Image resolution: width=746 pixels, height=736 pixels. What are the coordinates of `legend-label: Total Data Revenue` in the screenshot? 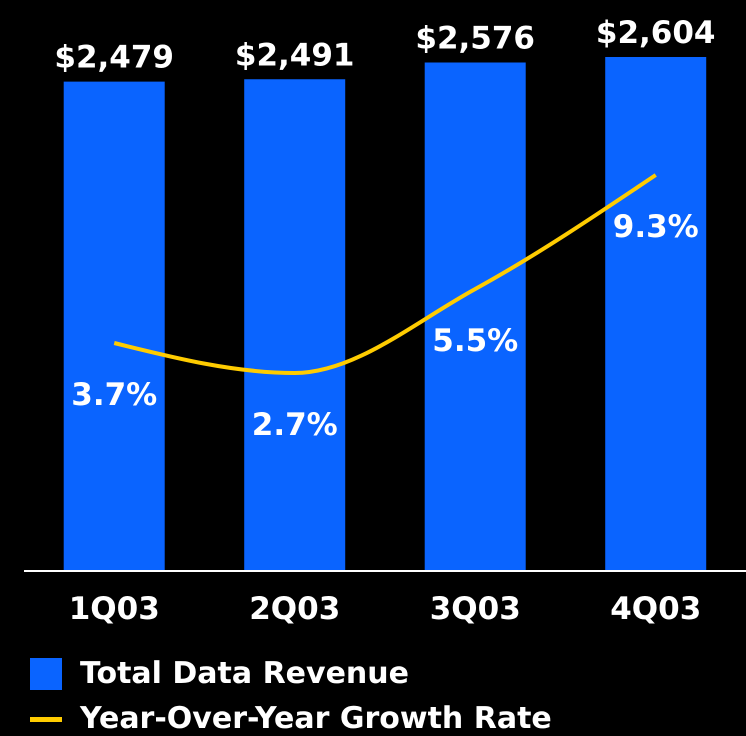 It's located at (244, 673).